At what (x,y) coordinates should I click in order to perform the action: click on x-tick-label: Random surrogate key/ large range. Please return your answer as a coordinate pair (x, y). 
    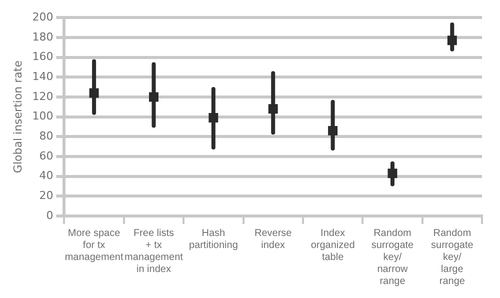
    Looking at the image, I should click on (452, 257).